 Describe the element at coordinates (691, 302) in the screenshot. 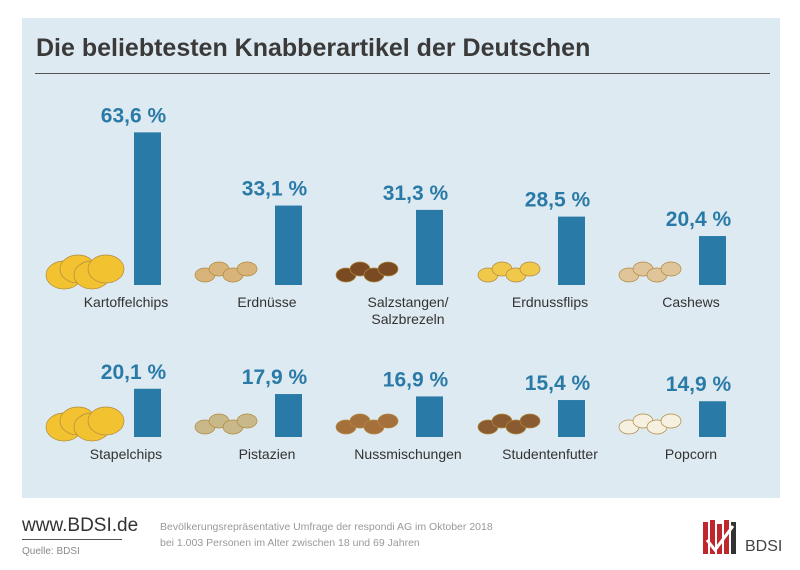

I see `category-label: Cashews` at that location.